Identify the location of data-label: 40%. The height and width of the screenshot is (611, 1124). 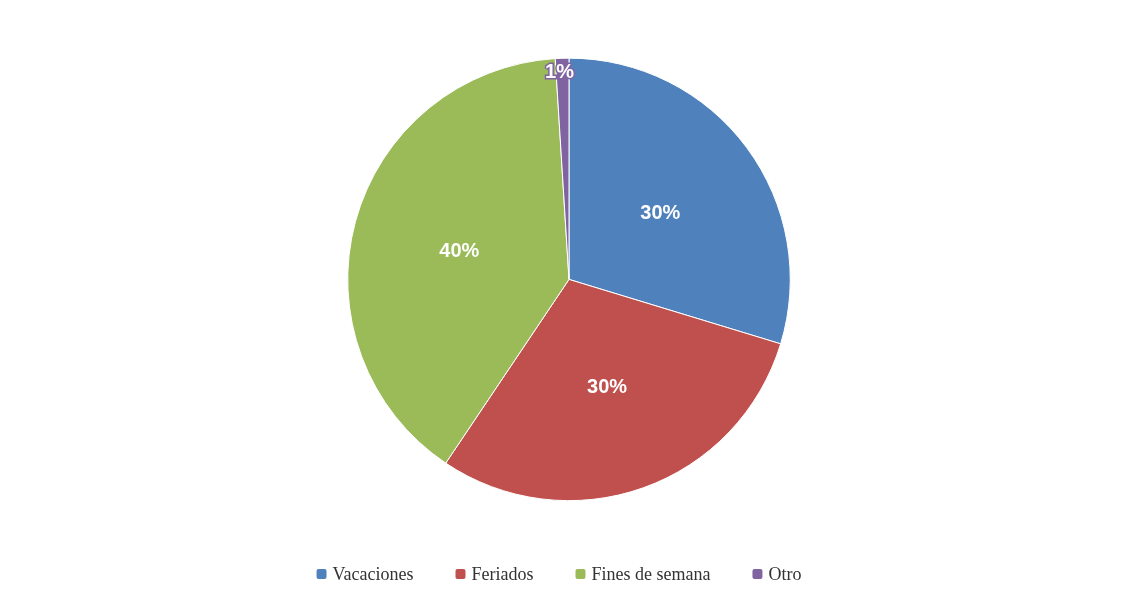
(459, 249).